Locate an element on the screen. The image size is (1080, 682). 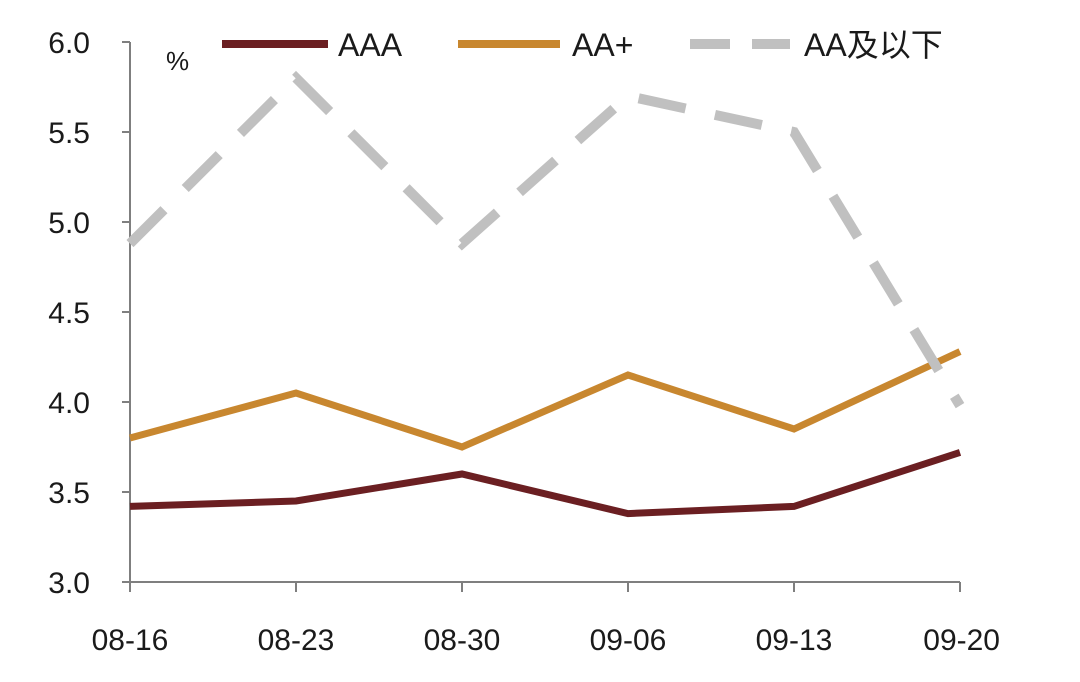
x-tick-label: 08-16 is located at coordinates (130, 640).